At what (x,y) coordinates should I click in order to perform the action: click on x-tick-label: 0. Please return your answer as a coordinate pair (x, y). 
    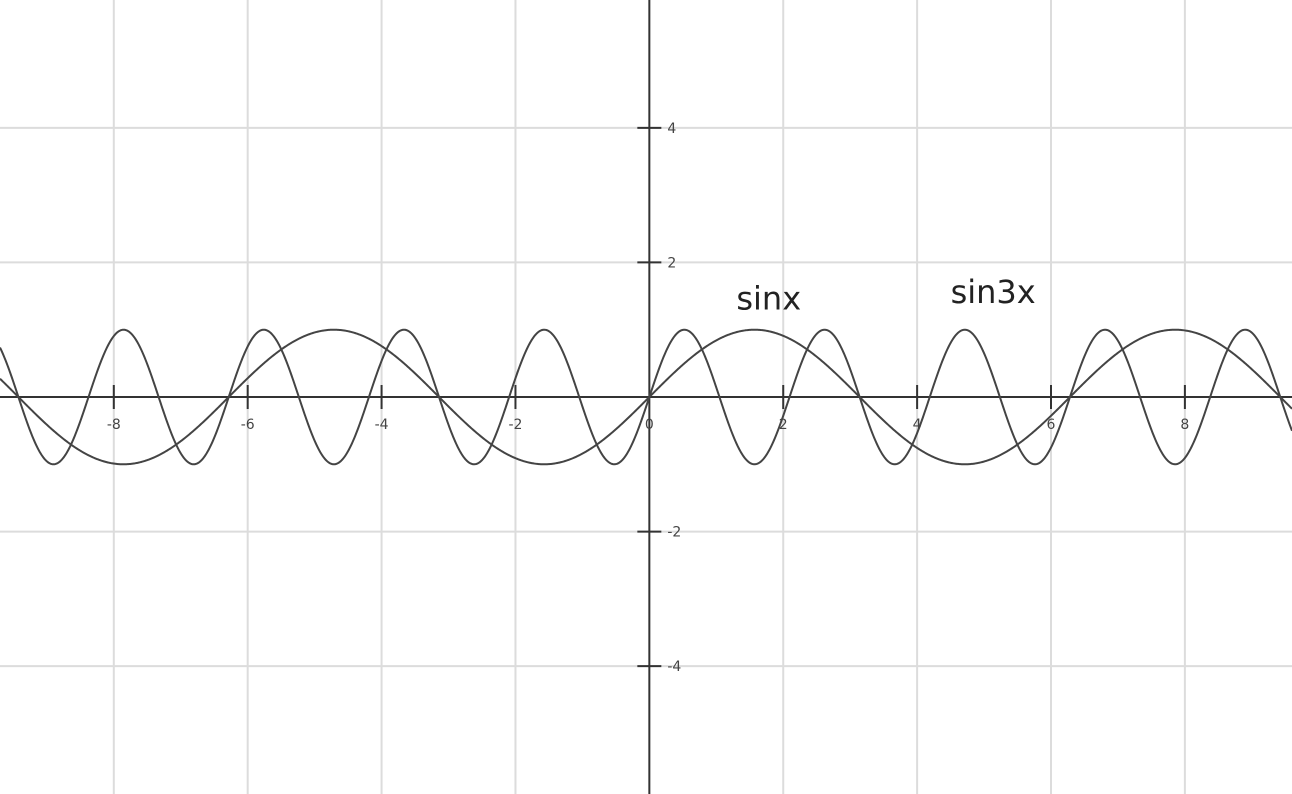
    Looking at the image, I should click on (649, 425).